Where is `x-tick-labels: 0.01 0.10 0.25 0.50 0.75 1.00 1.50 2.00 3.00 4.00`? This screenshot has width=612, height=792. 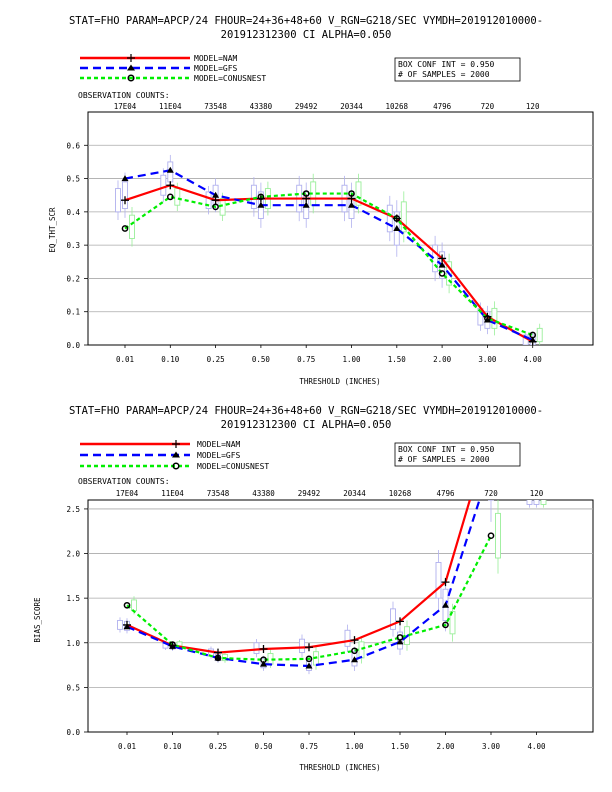
x-tick-labels: 0.01 0.10 0.25 0.50 0.75 1.00 1.50 2.00 3.00 4.00 is located at coordinates (329, 354).